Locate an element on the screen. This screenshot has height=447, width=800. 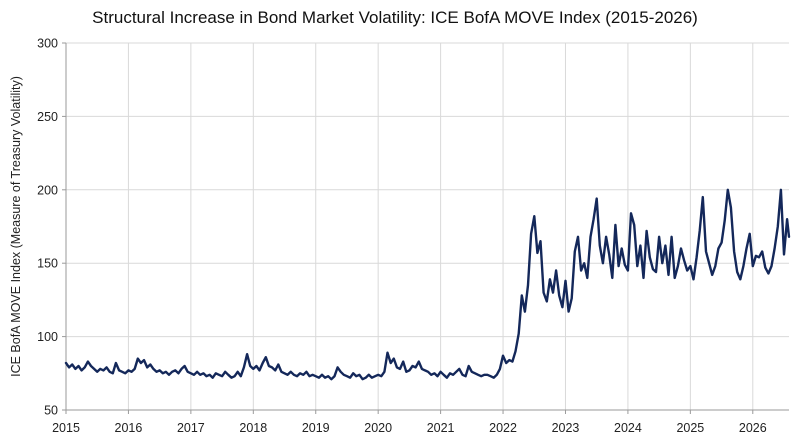
x-tick-label: 2020 is located at coordinates (378, 428).